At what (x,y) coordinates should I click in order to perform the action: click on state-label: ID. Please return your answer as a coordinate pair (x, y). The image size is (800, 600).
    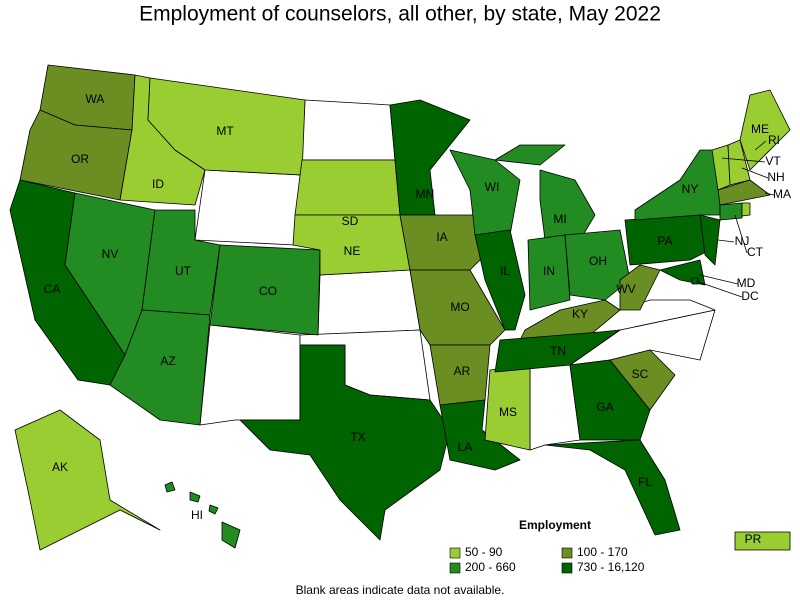
    Looking at the image, I should click on (158, 184).